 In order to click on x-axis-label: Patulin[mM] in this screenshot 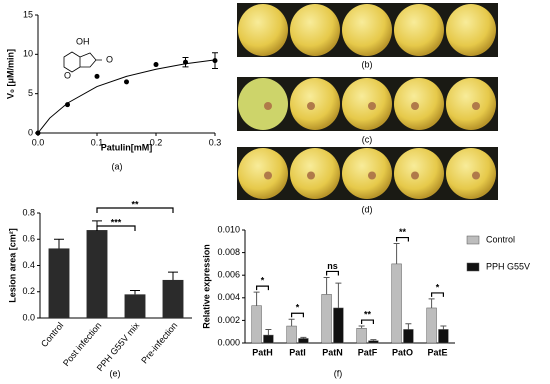, I will do `click(127, 147)`.